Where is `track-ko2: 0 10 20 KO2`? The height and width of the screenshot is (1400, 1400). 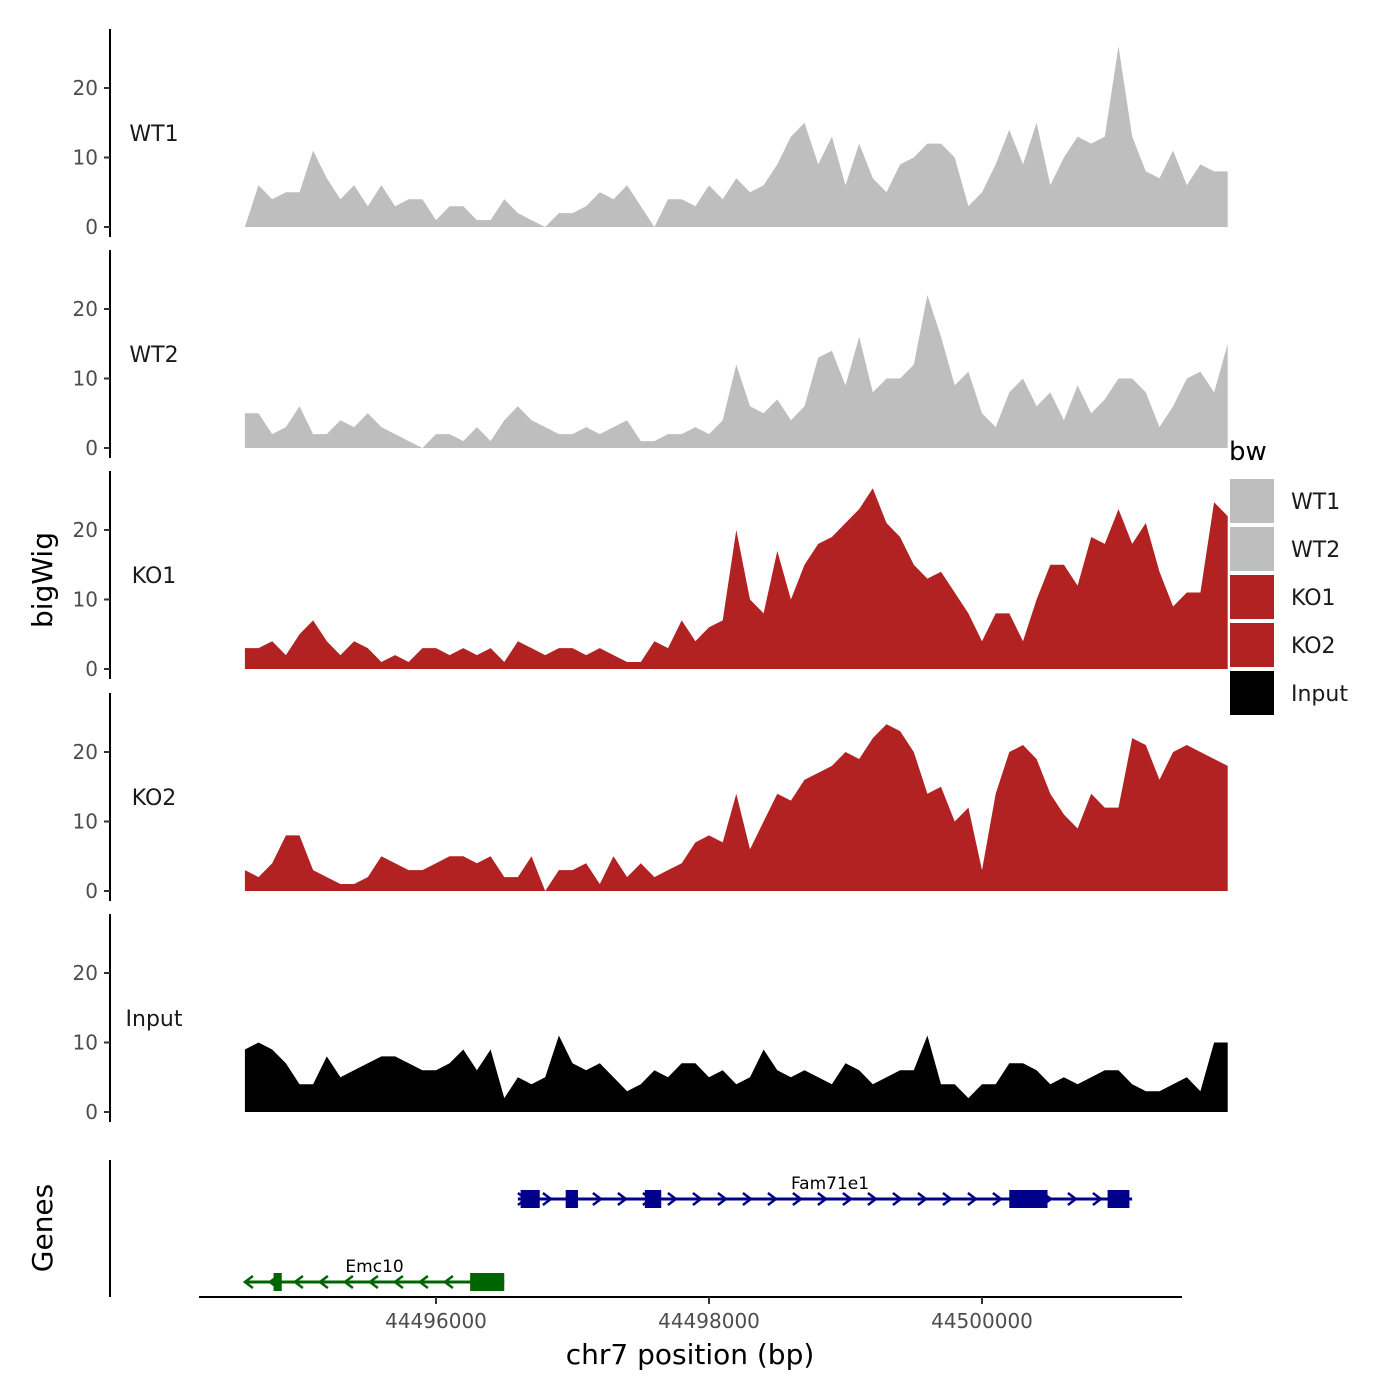 track-ko2: 0 10 20 KO2 is located at coordinates (650, 798).